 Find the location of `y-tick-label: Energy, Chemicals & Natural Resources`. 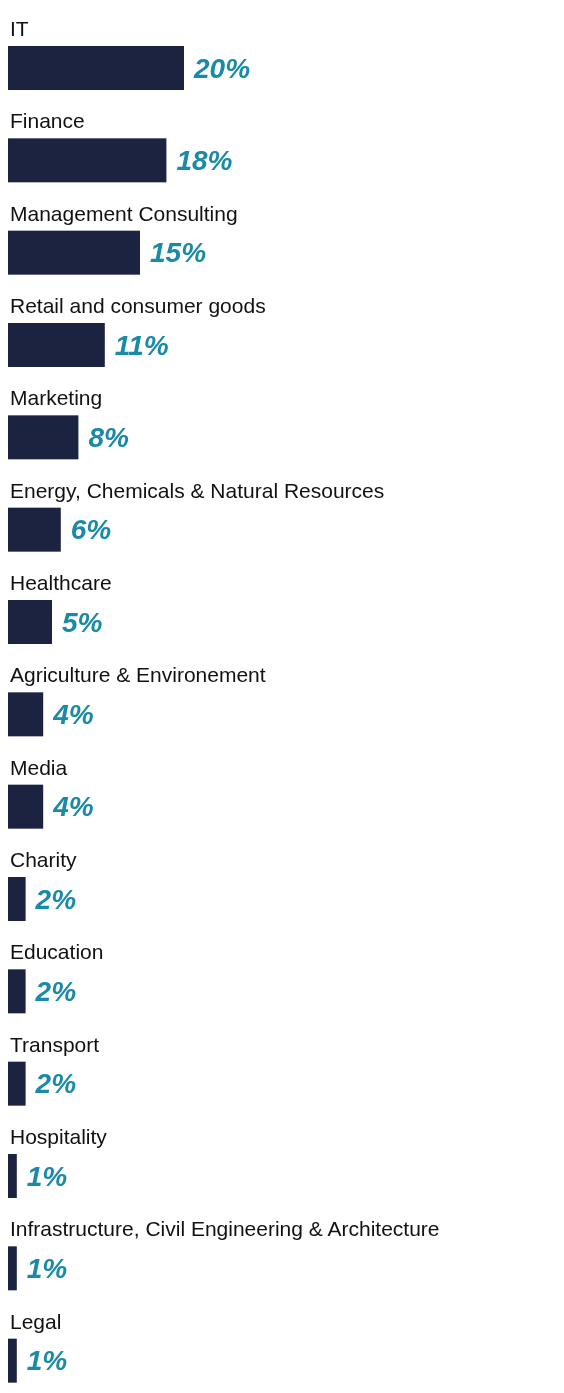

y-tick-label: Energy, Chemicals & Natural Resources is located at coordinates (197, 490).